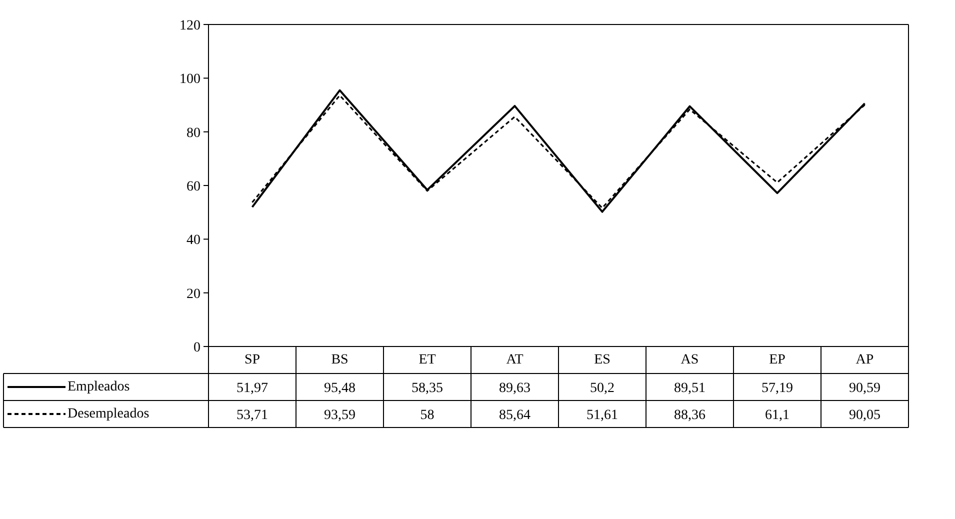 This screenshot has height=519, width=955. What do you see at coordinates (427, 388) in the screenshot?
I see `data-label: 58,35` at bounding box center [427, 388].